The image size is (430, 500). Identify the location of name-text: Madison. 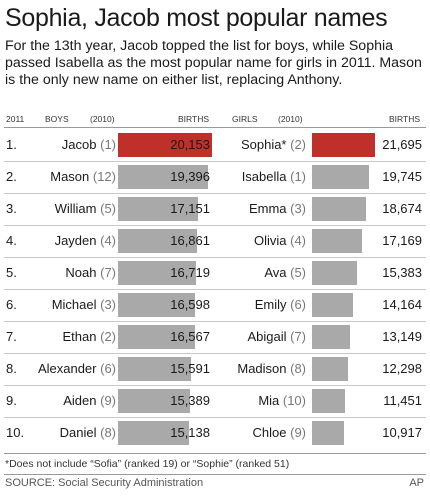
(262, 368).